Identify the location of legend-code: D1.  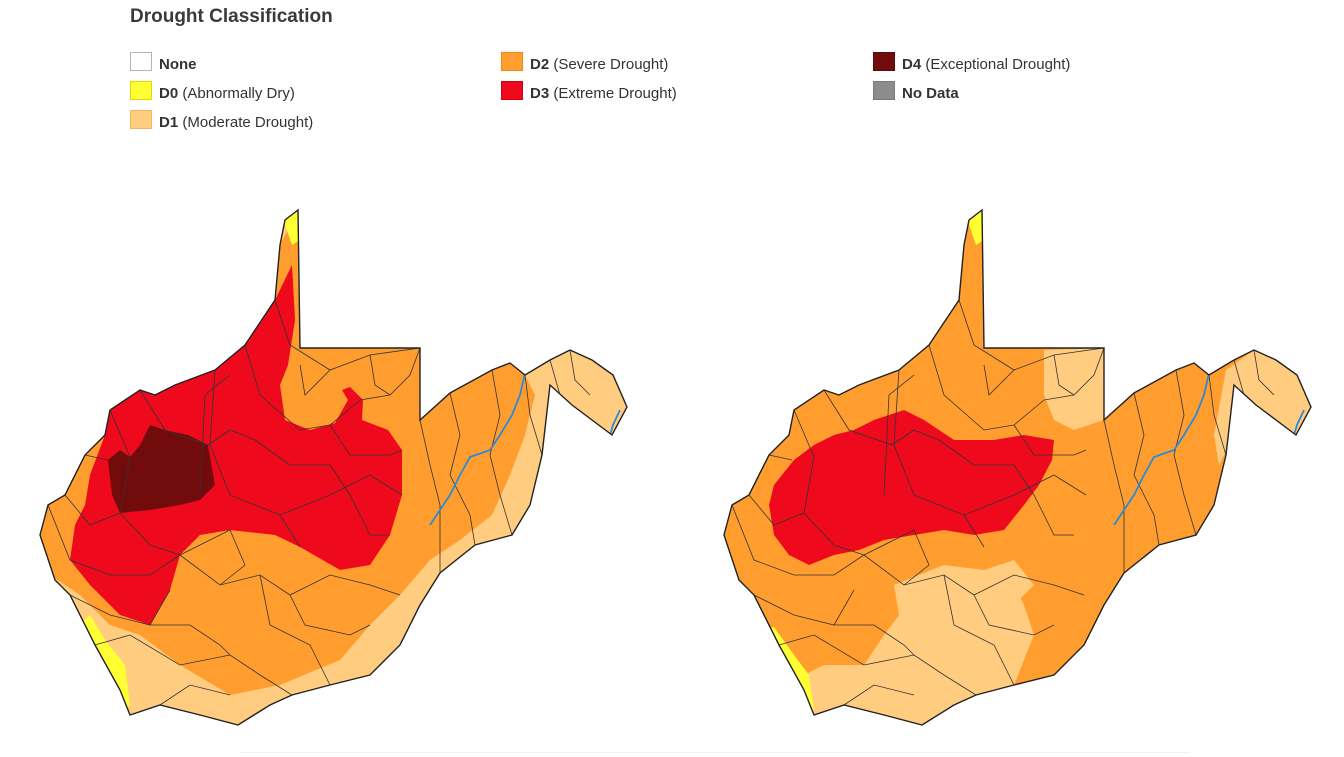
(169, 122).